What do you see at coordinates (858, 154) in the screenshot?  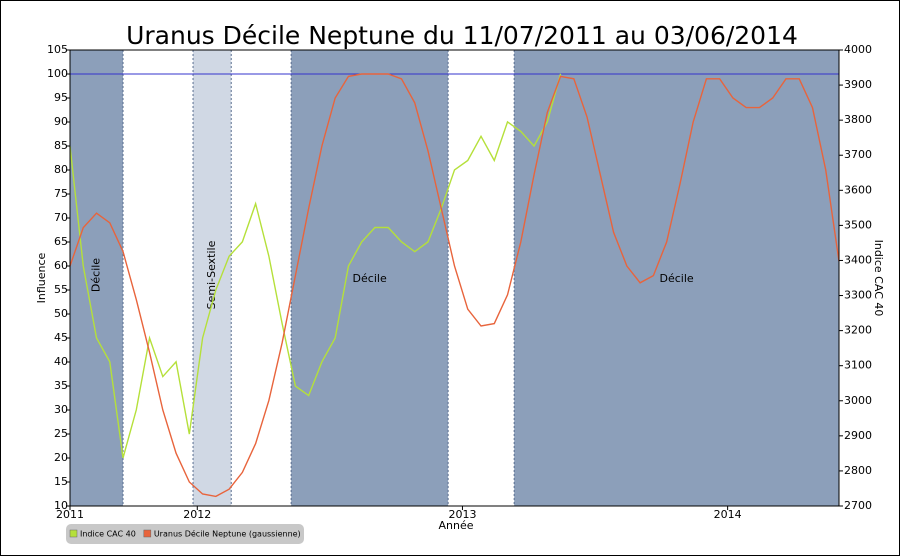 I see `y2-tick-label: 3700` at bounding box center [858, 154].